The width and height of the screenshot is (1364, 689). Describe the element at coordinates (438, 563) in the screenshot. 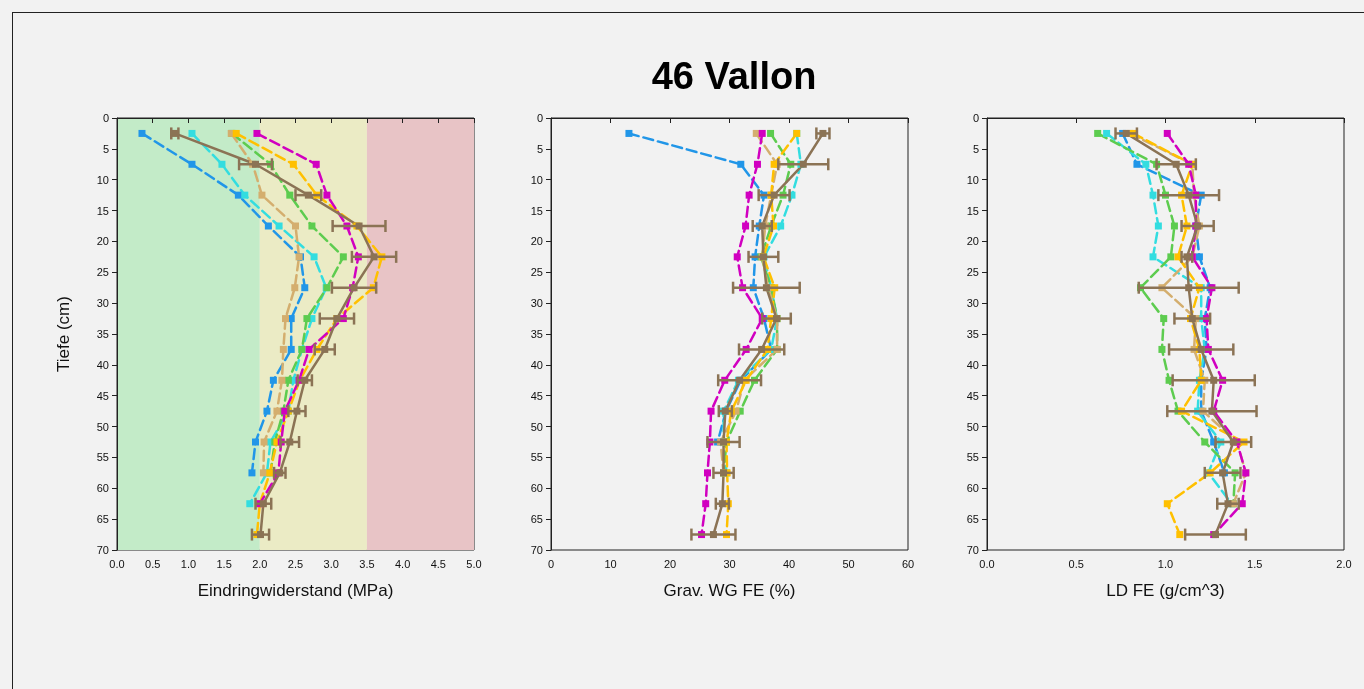

I see `x-tick-label: 4.5` at that location.